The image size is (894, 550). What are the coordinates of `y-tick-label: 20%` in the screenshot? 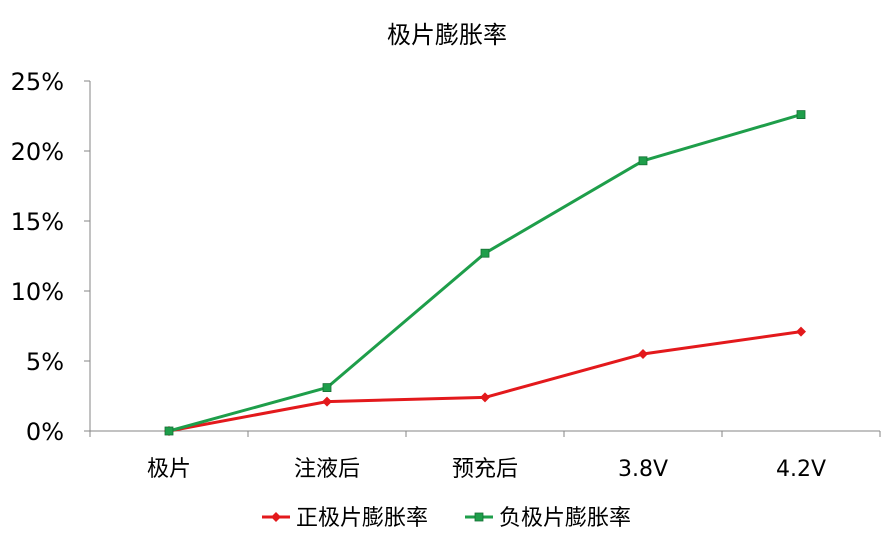 It's located at (37, 152).